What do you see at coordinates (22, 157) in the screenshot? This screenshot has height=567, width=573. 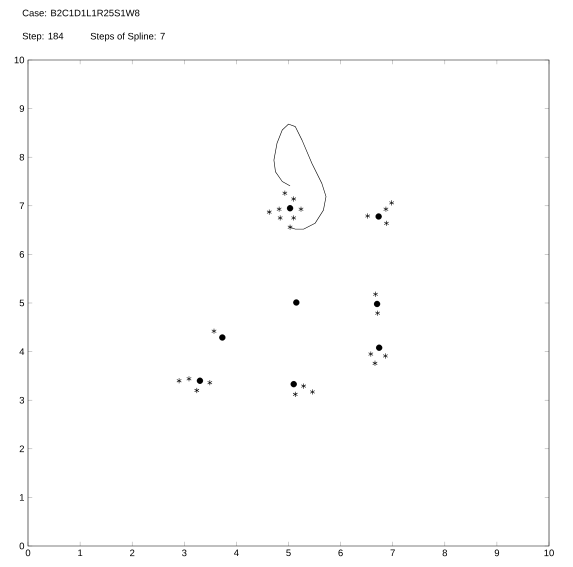 I see `y-tick-label: 8` at bounding box center [22, 157].